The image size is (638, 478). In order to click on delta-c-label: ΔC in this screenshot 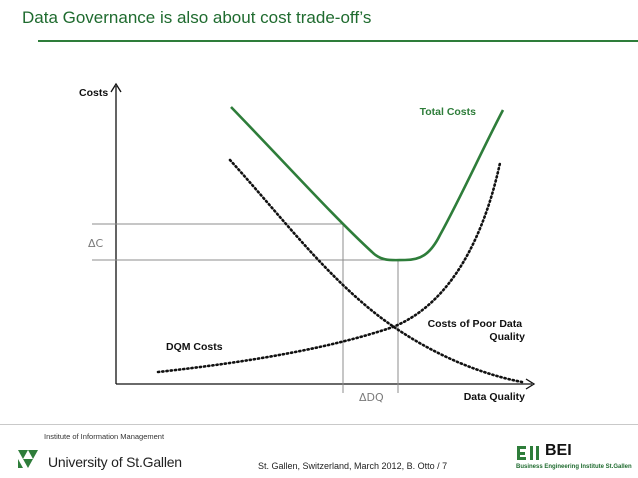, I will do `click(96, 243)`.